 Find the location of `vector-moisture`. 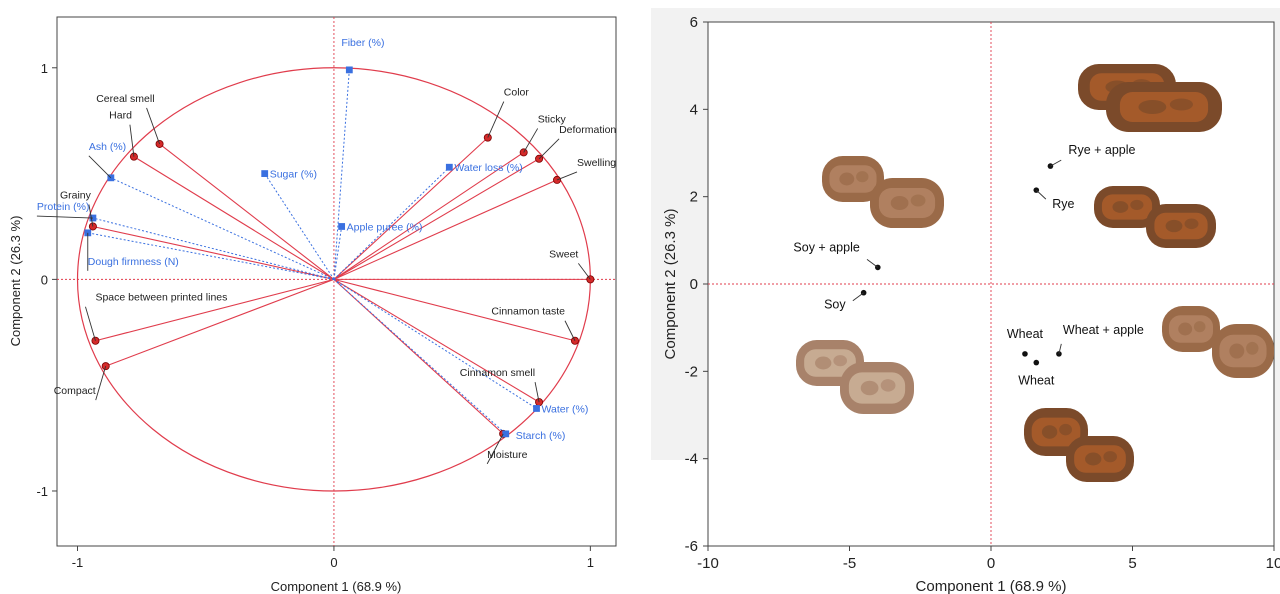

vector-moisture is located at coordinates (418, 356).